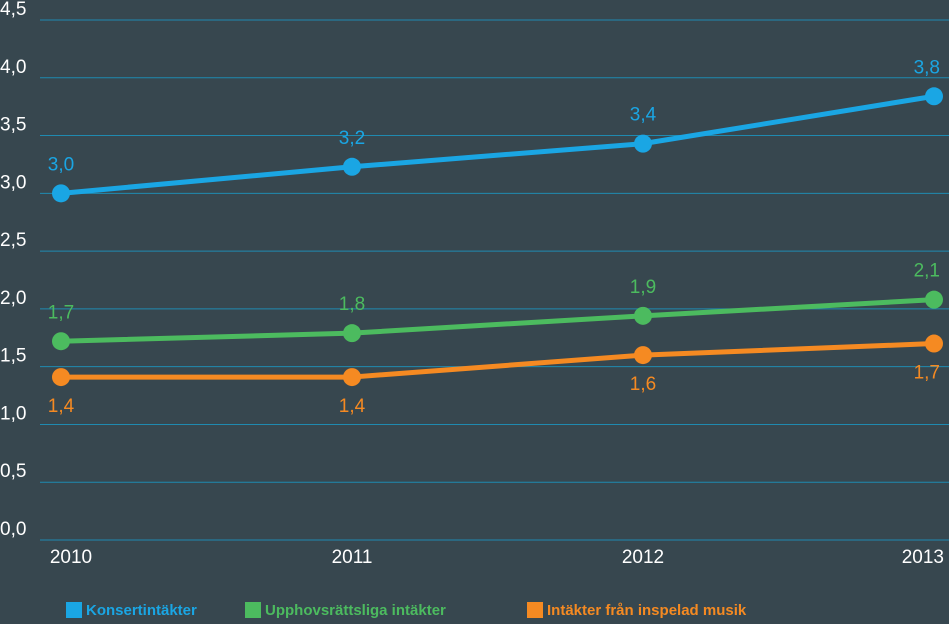  What do you see at coordinates (13, 413) in the screenshot?
I see `y-tick-label: 1,0` at bounding box center [13, 413].